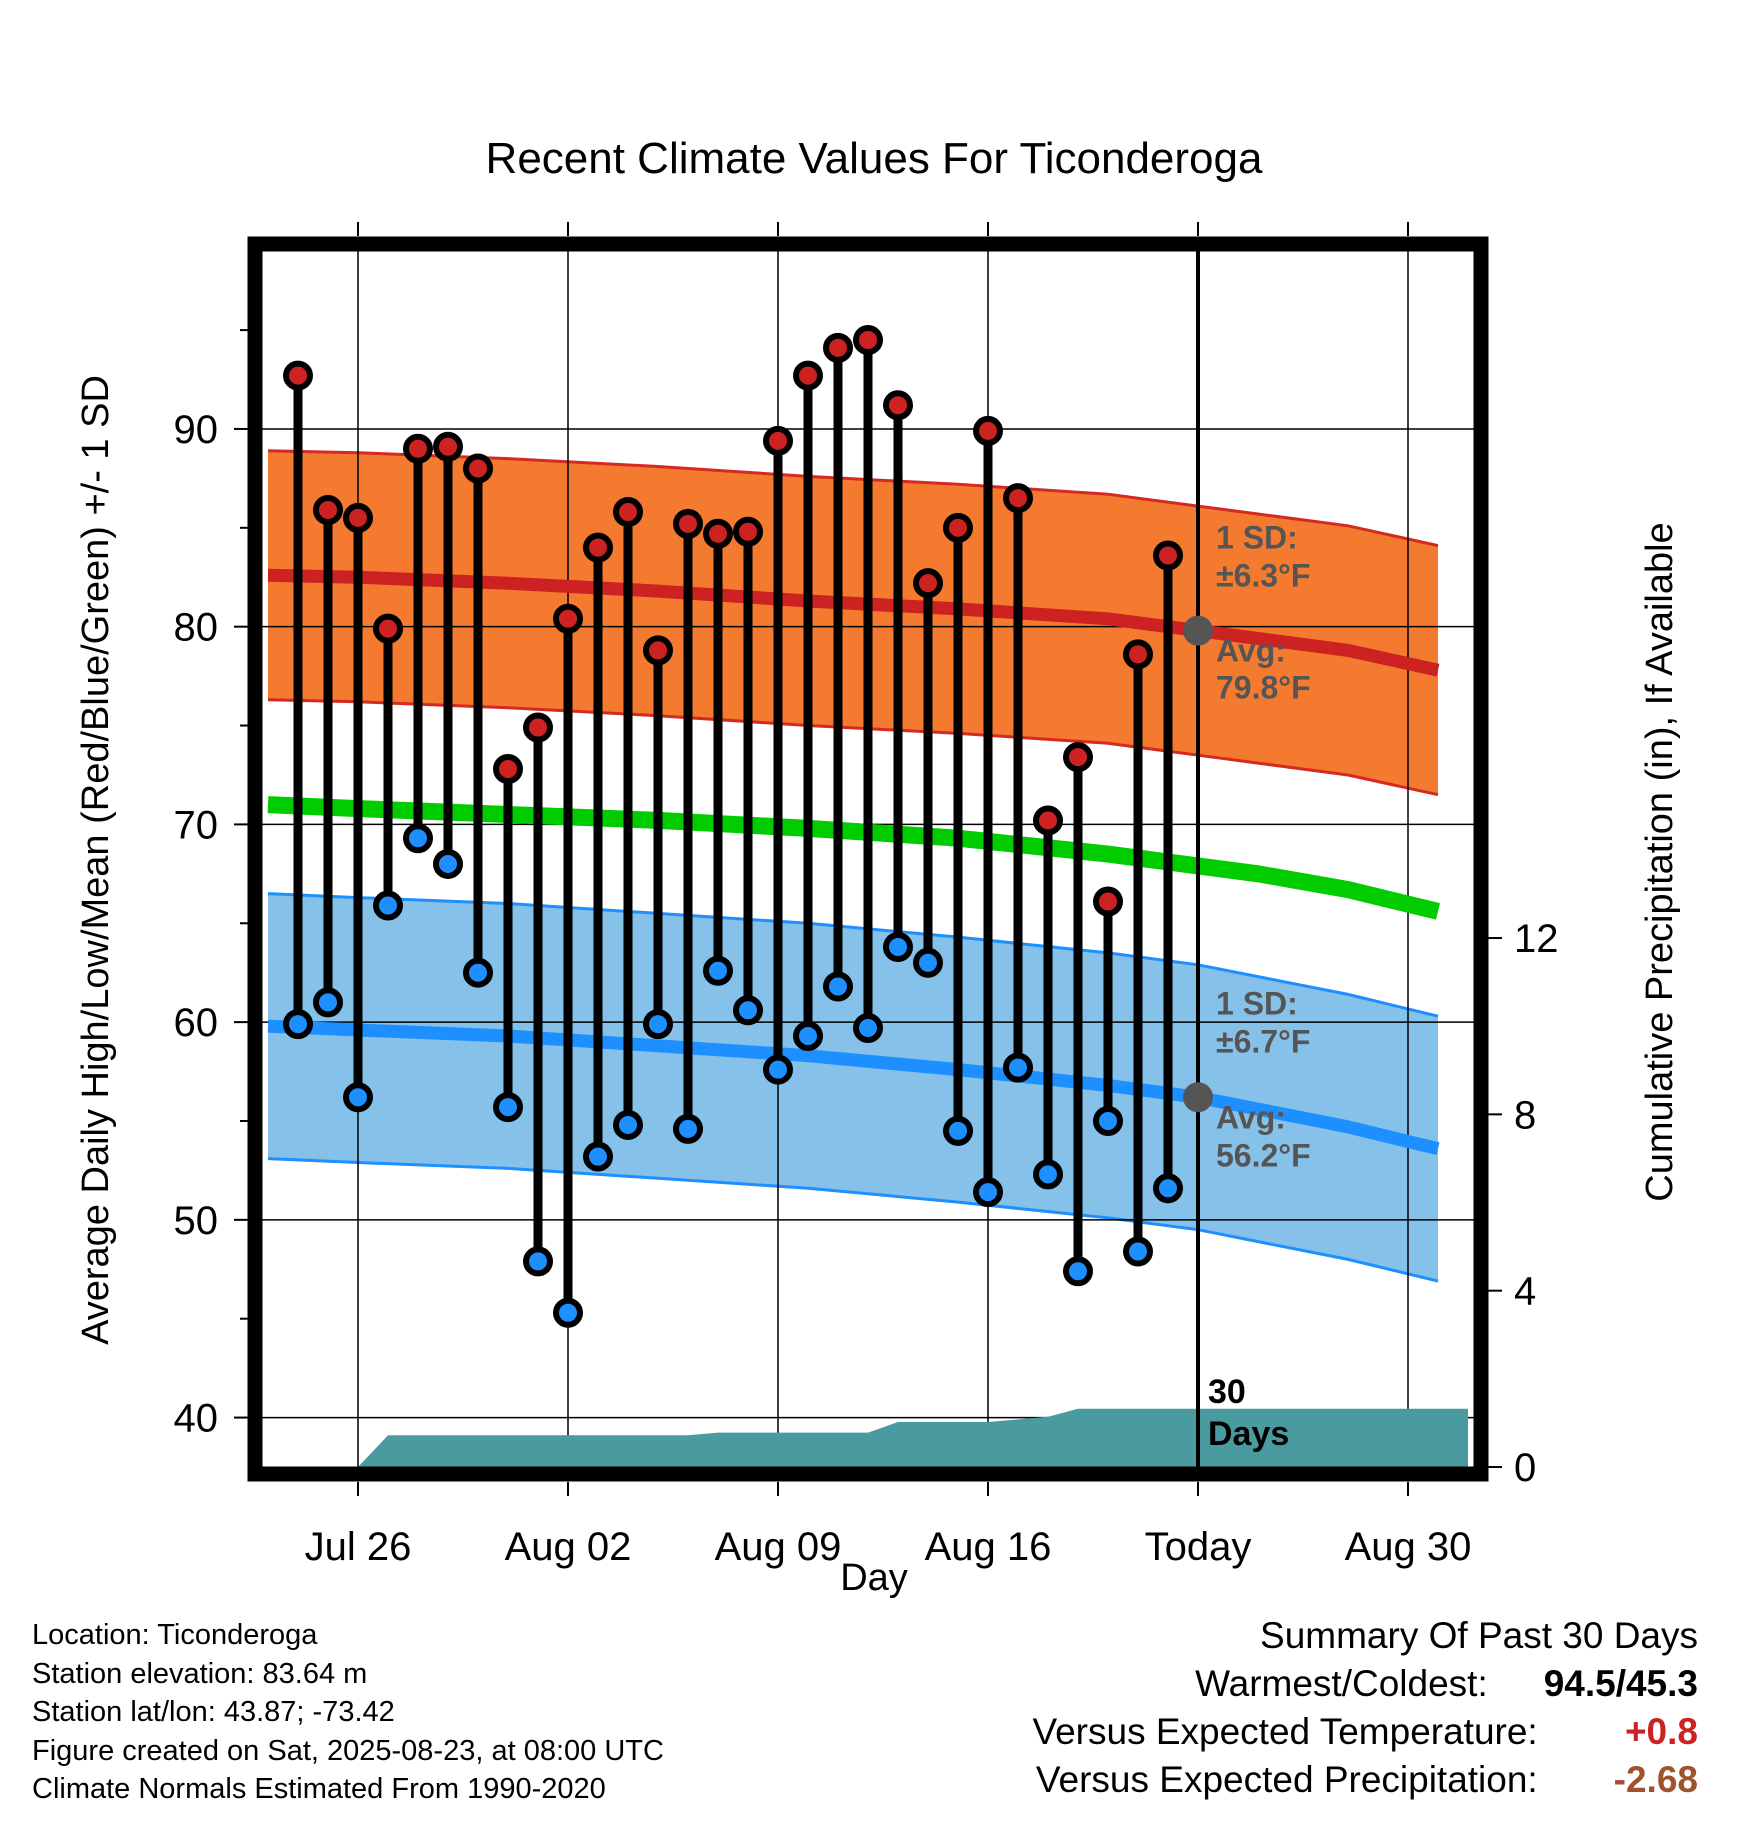 The width and height of the screenshot is (1748, 1828). Describe the element at coordinates (196, 430) in the screenshot. I see `y-tick-label: 90` at that location.